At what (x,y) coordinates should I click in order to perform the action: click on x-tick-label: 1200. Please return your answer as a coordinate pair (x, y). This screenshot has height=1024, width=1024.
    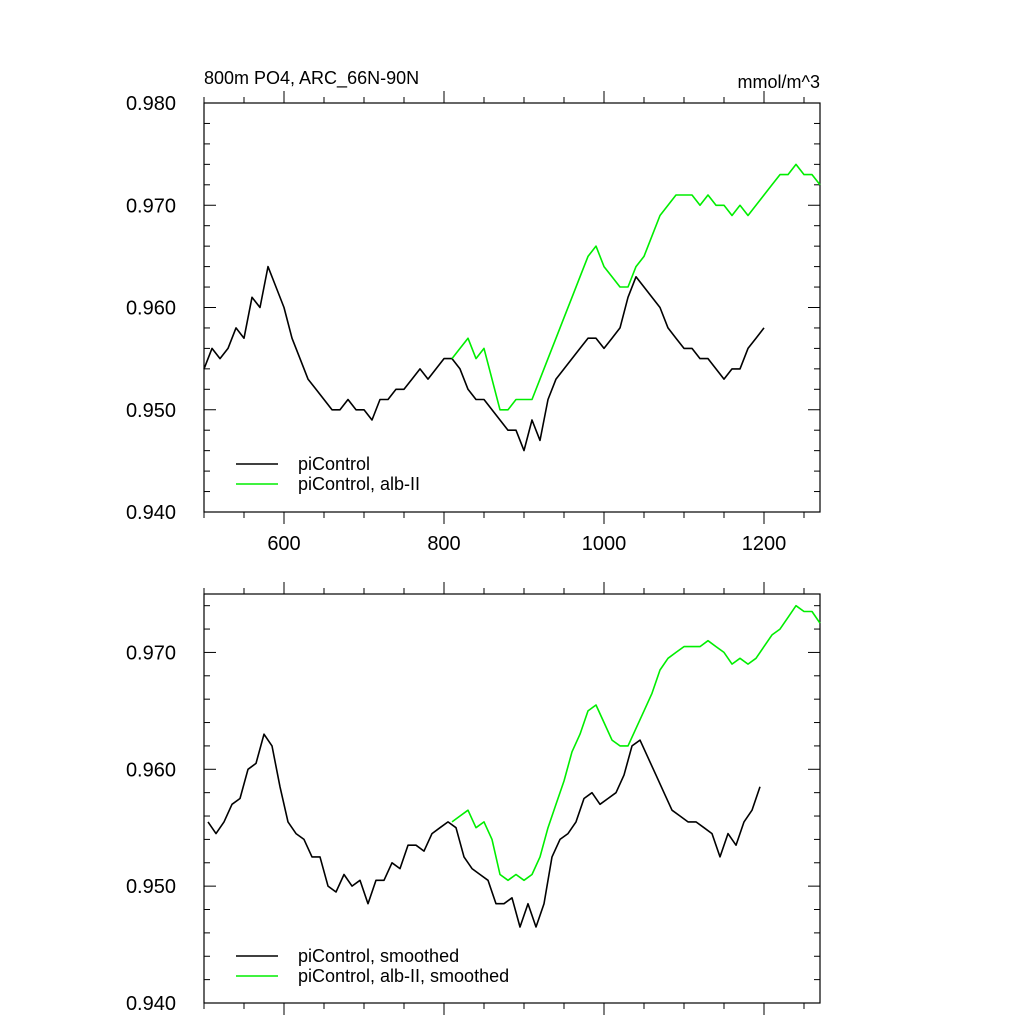
    Looking at the image, I should click on (764, 544).